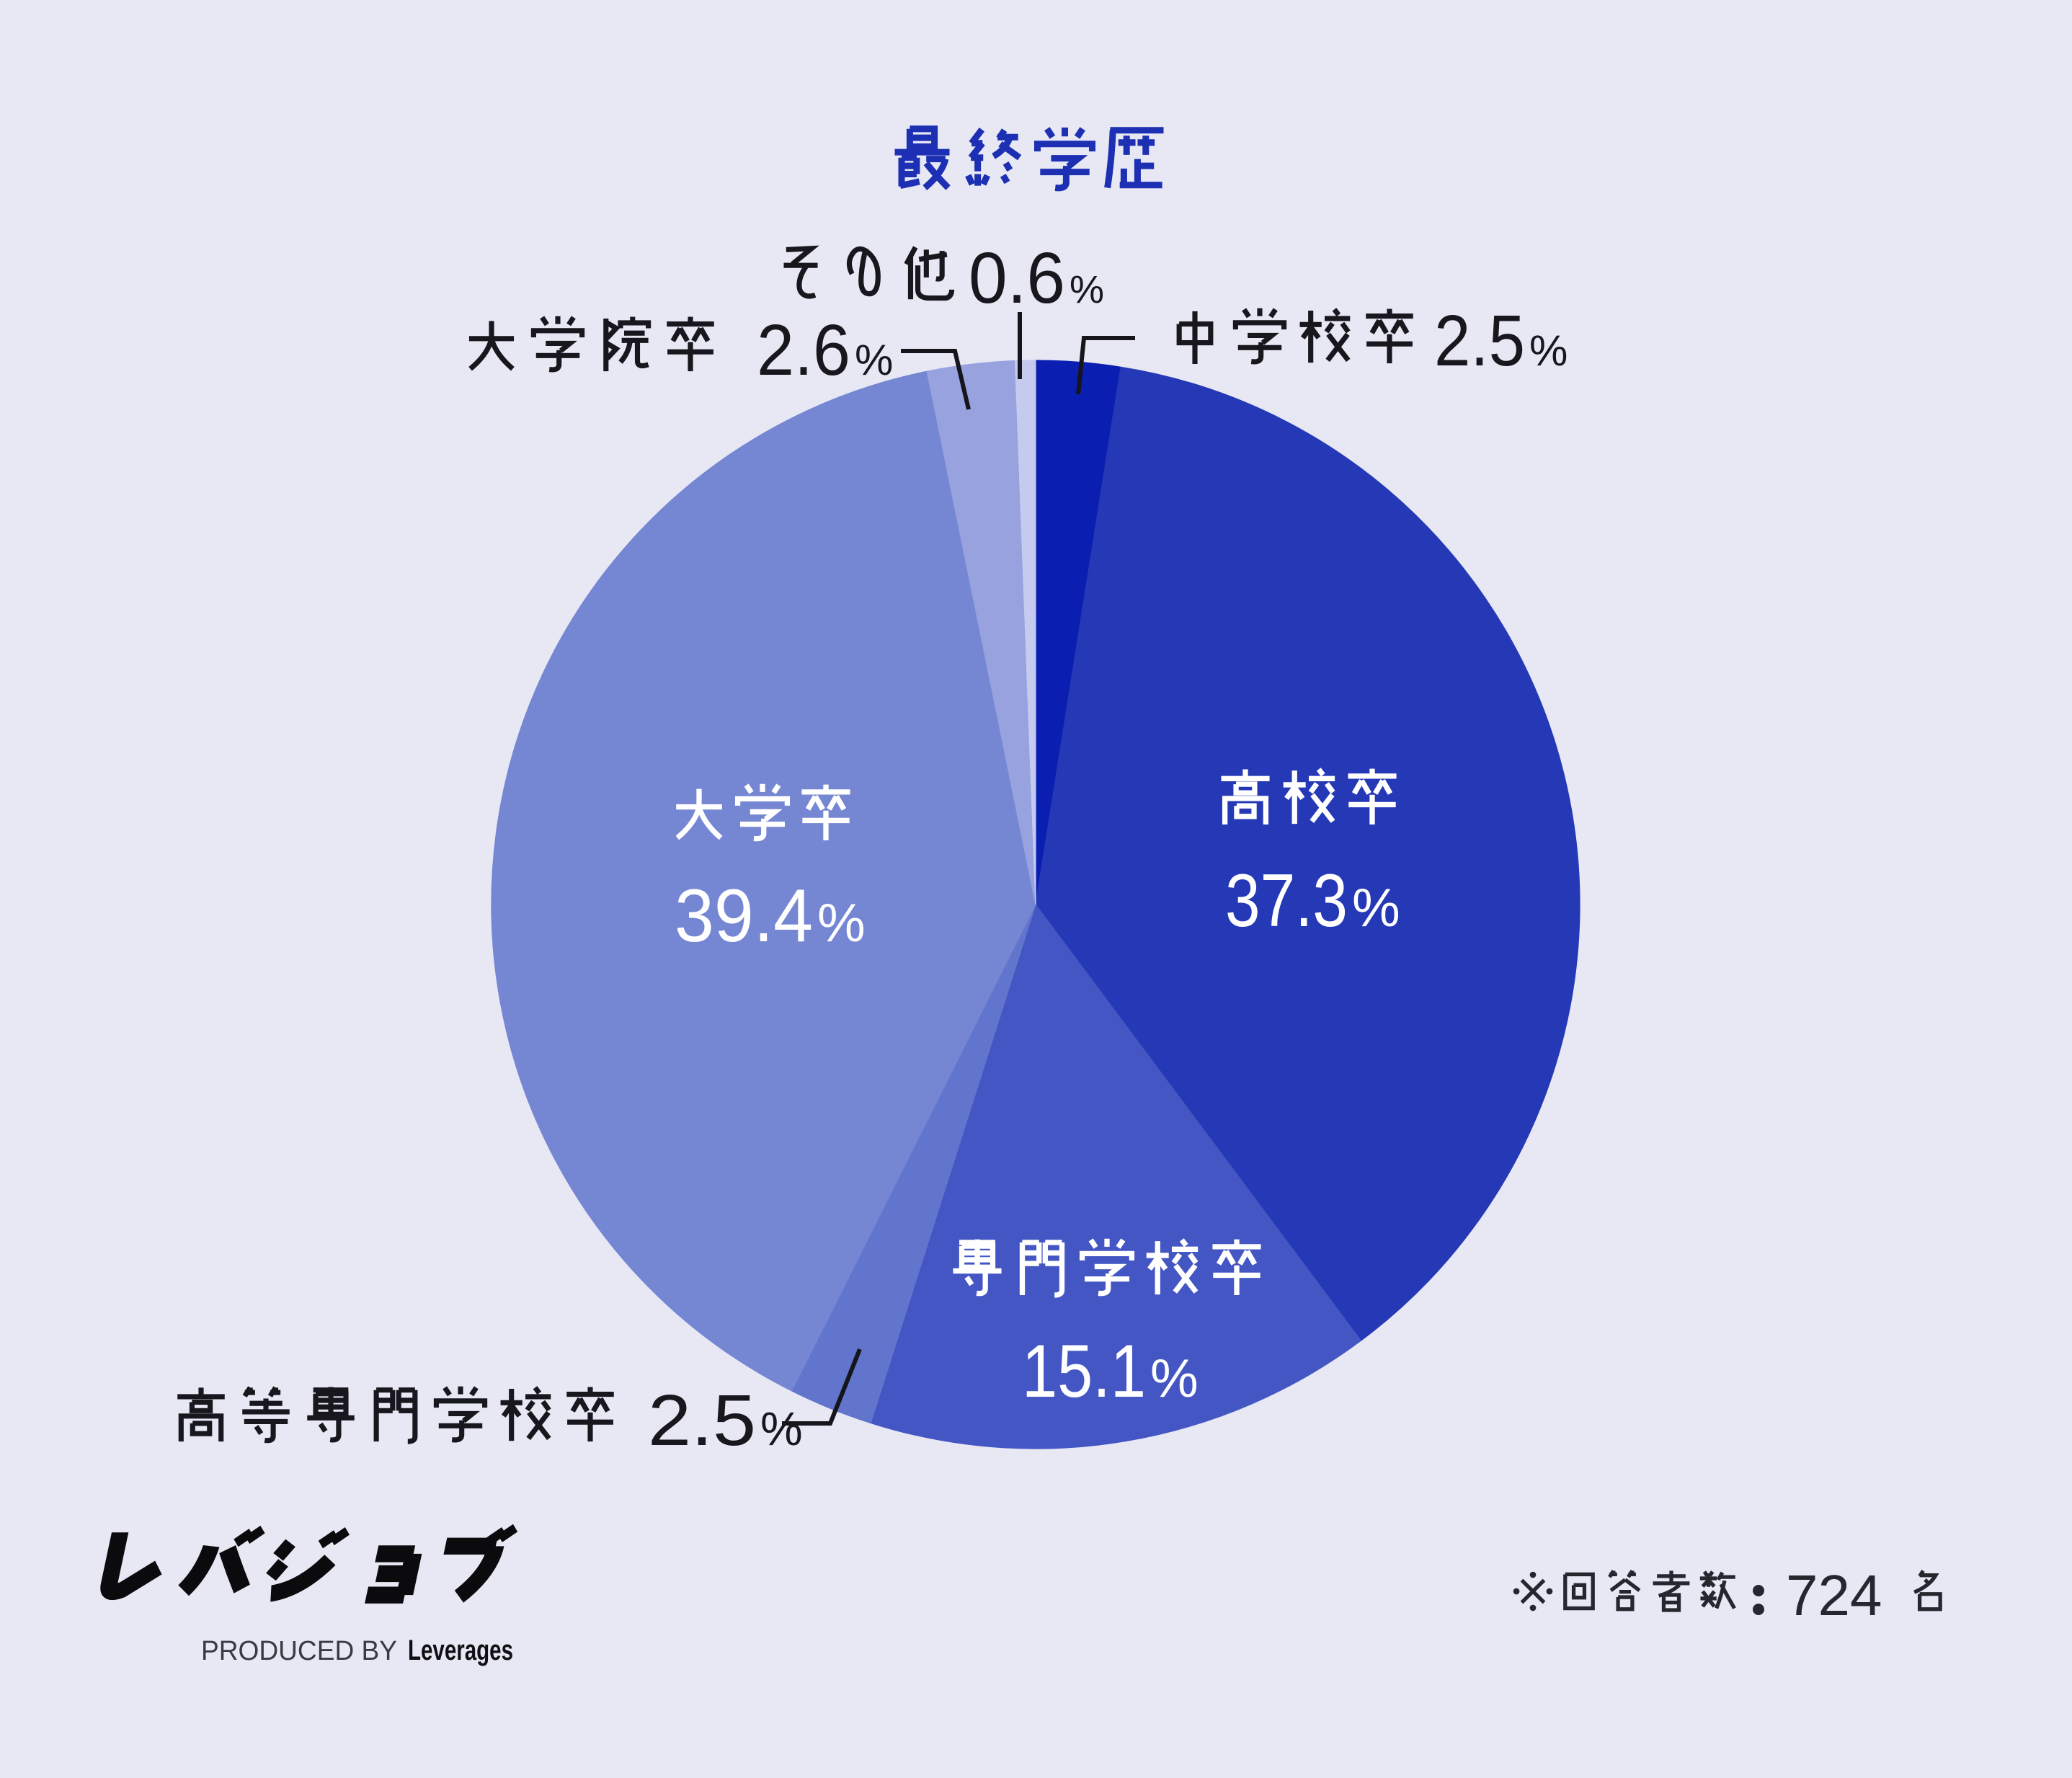  What do you see at coordinates (1834, 1595) in the screenshot?
I see `svg-text: 724` at bounding box center [1834, 1595].